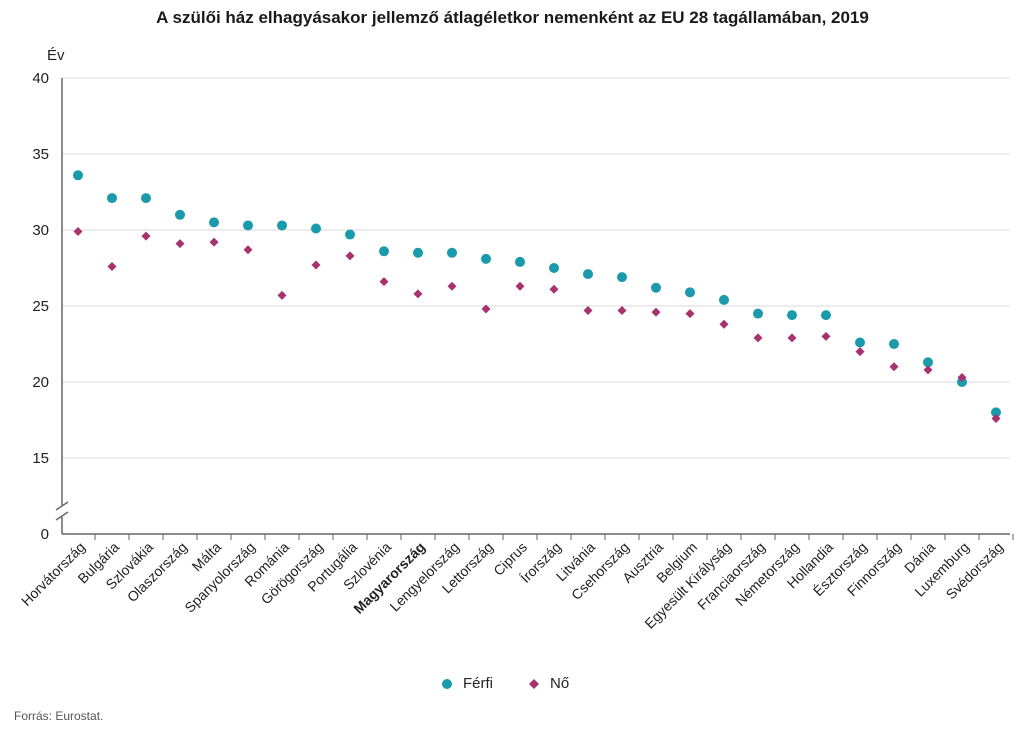 Image resolution: width=1025 pixels, height=731 pixels. Describe the element at coordinates (40, 78) in the screenshot. I see `y-tick-label: 40` at that location.